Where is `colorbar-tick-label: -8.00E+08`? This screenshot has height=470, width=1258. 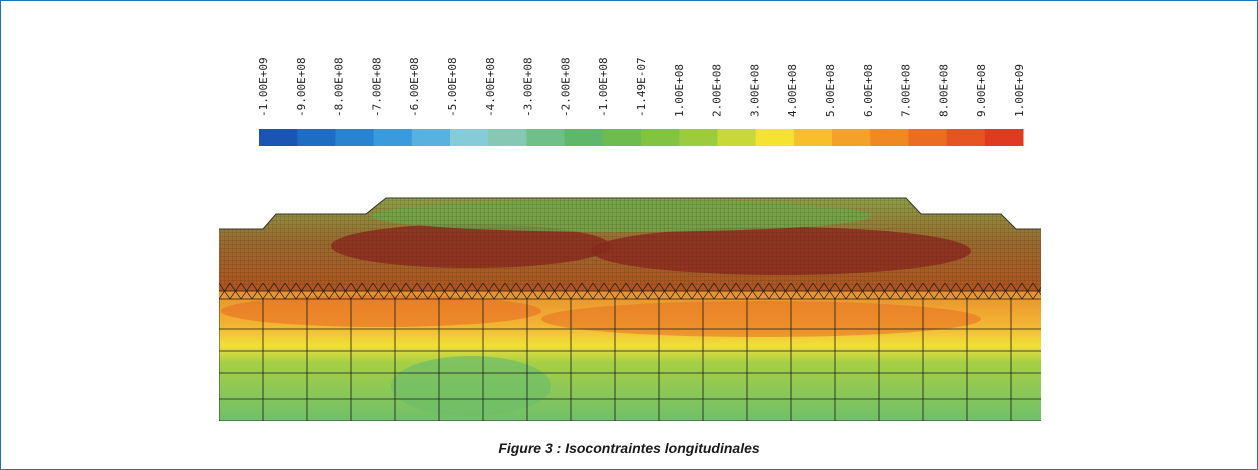
colorbar-tick-label: -8.00E+08 is located at coordinates (339, 87).